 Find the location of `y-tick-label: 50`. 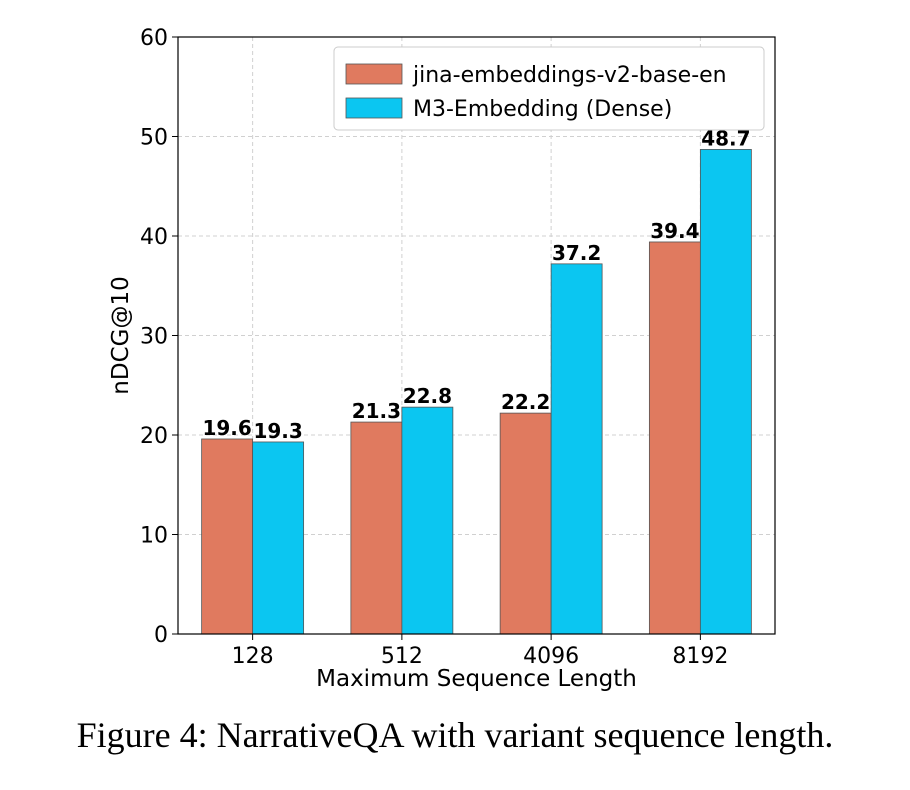

y-tick-label: 50 is located at coordinates (154, 138).